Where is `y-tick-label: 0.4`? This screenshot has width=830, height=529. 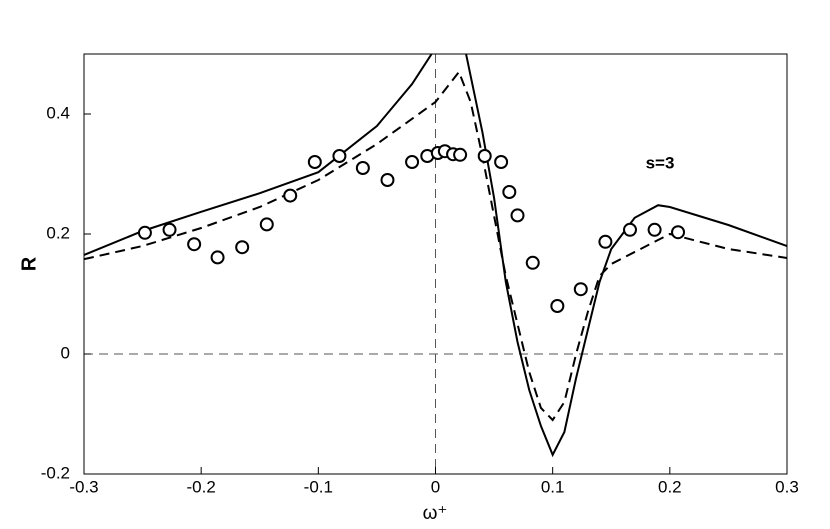 y-tick-label: 0.4 is located at coordinates (58, 112).